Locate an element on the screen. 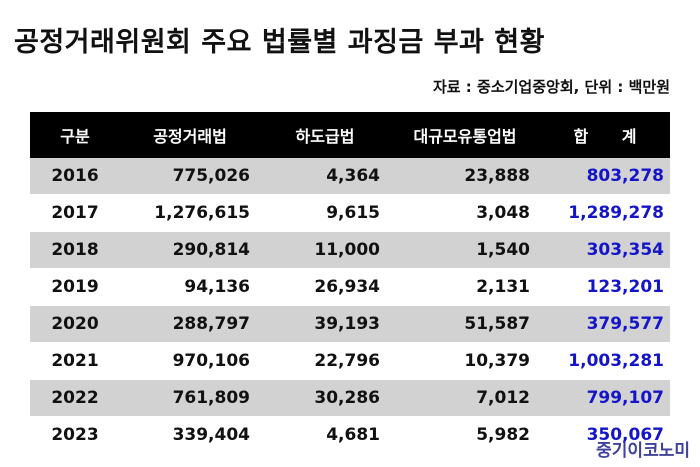 This screenshot has width=700, height=467. fair-trade-act-cell: 1,276,615 is located at coordinates (190, 213).